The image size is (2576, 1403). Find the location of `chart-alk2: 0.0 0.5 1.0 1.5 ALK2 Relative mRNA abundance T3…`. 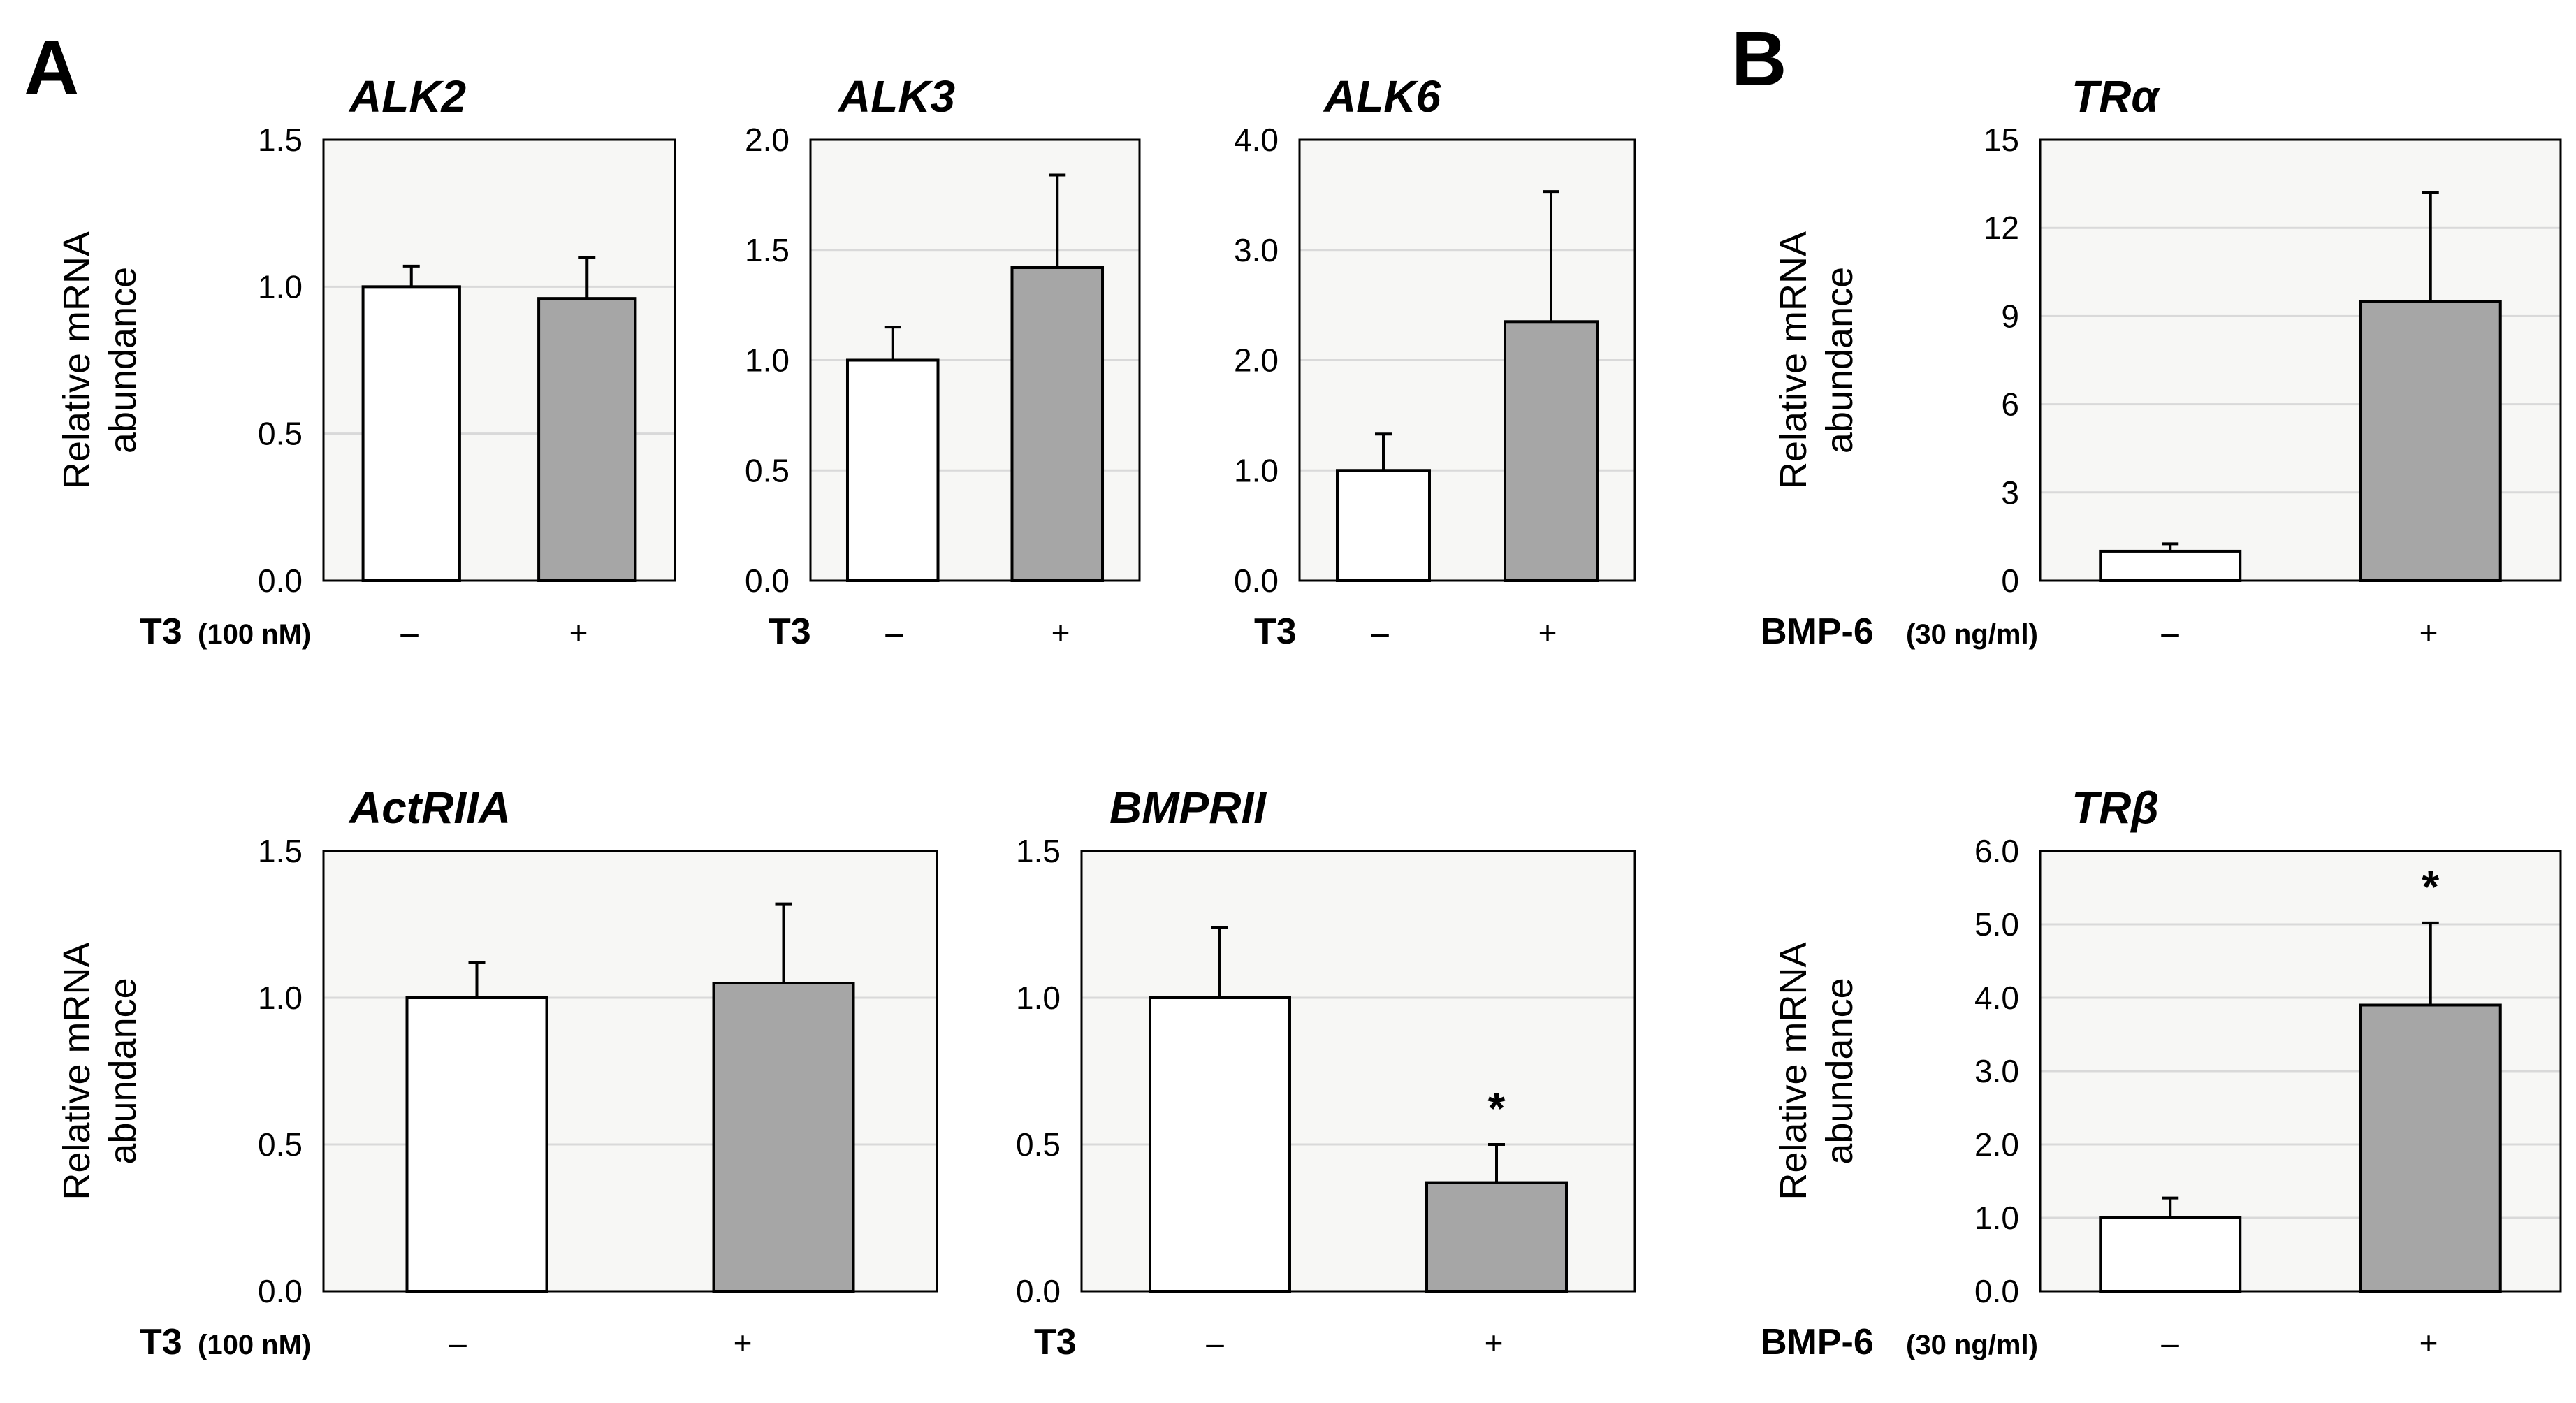

chart-alk2: 0.0 0.5 1.0 1.5 ALK2 Relative mRNA abundance T3… is located at coordinates (366, 361).